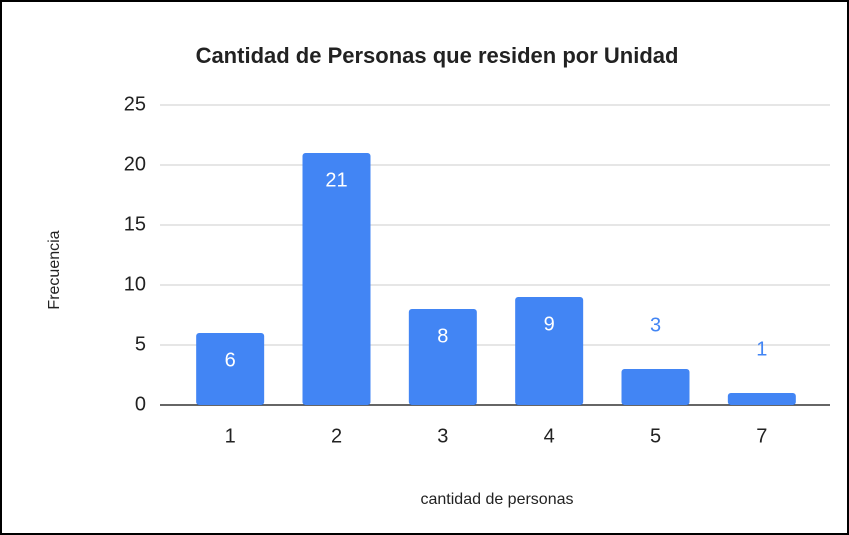  Describe the element at coordinates (442, 436) in the screenshot. I see `x-tick-label: 3` at that location.